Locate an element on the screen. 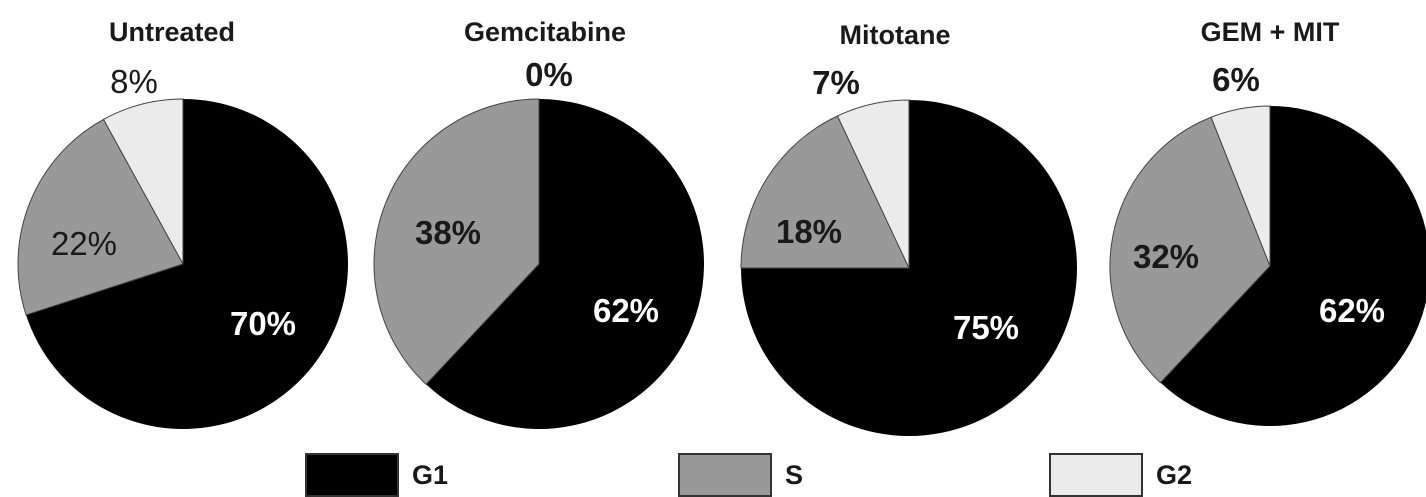 Image resolution: width=1426 pixels, height=497 pixels. slice-label-mitotane-g1: 75% is located at coordinates (986, 327).